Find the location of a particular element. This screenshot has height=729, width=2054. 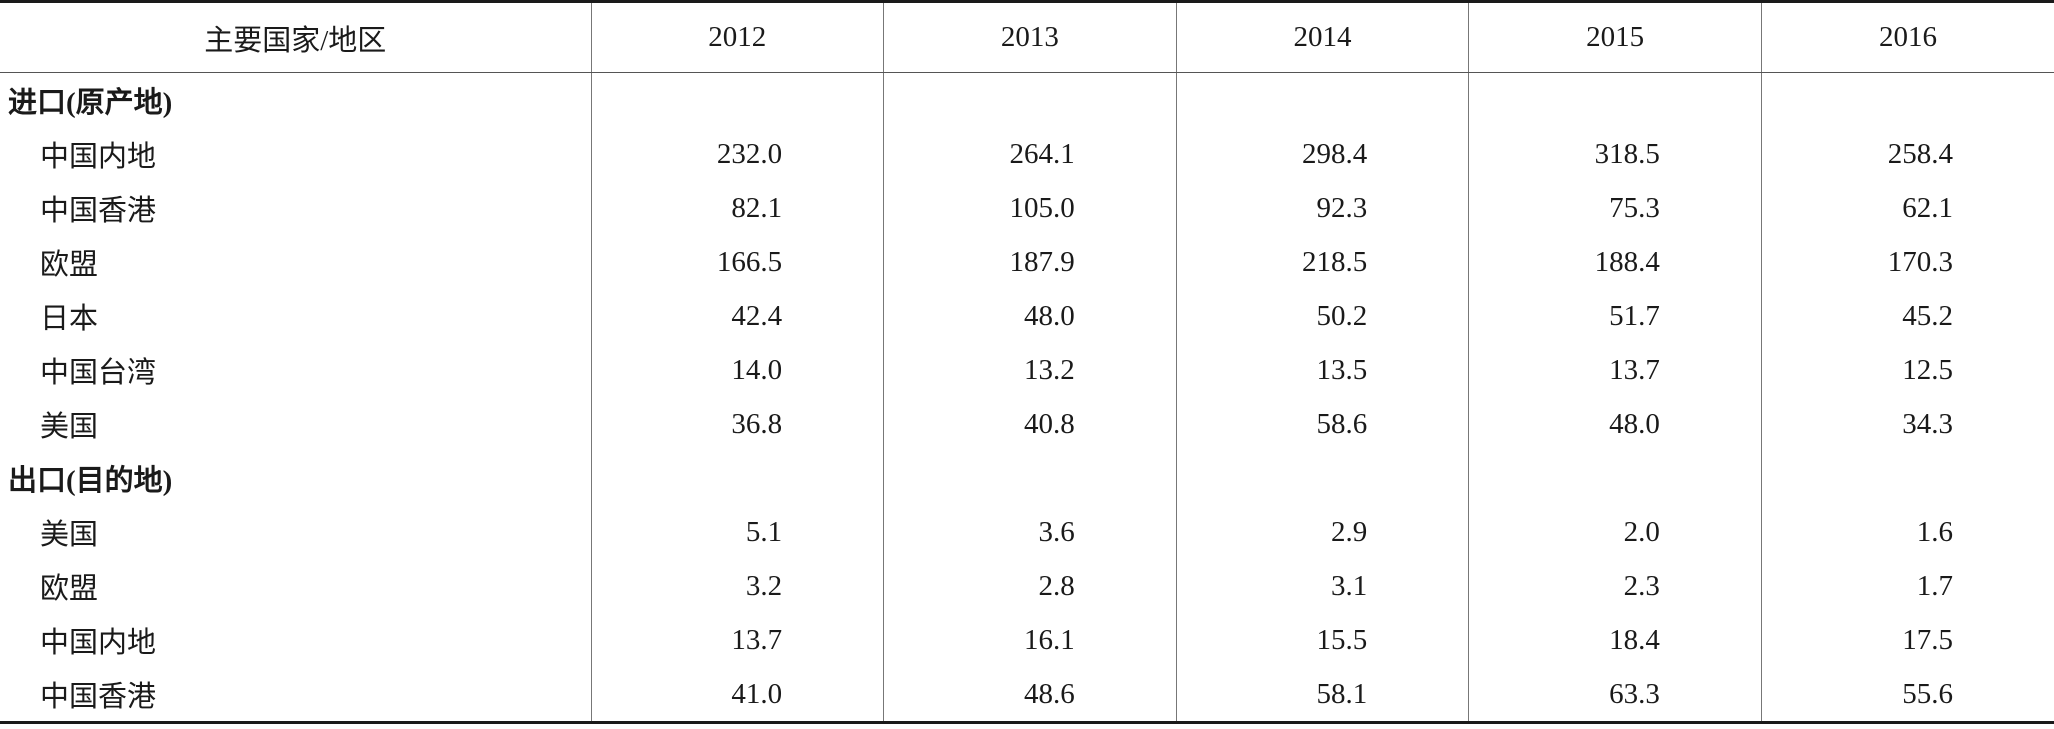

value-cell: 258.4 is located at coordinates (1907, 154).